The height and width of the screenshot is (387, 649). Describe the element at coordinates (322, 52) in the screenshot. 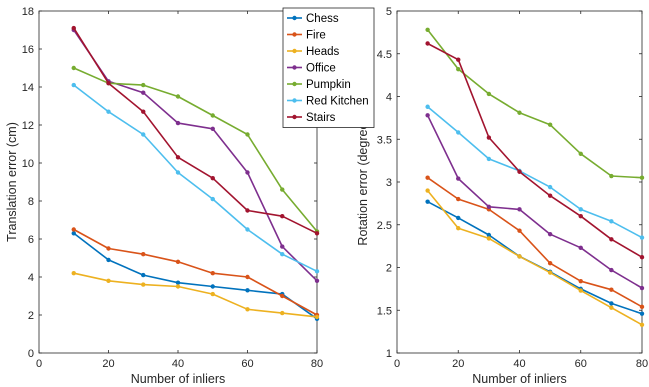

I see `legend-label-heads: Heads` at that location.